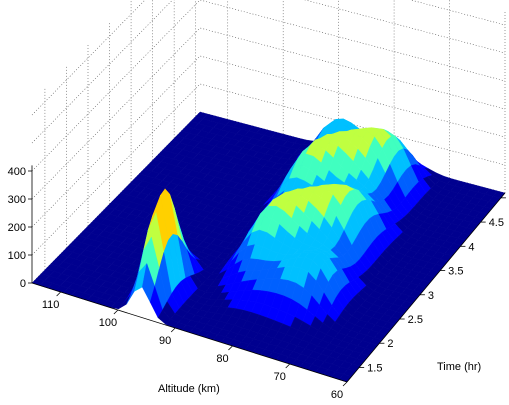  Describe the element at coordinates (17, 228) in the screenshot. I see `z-tick-label: 200` at that location.